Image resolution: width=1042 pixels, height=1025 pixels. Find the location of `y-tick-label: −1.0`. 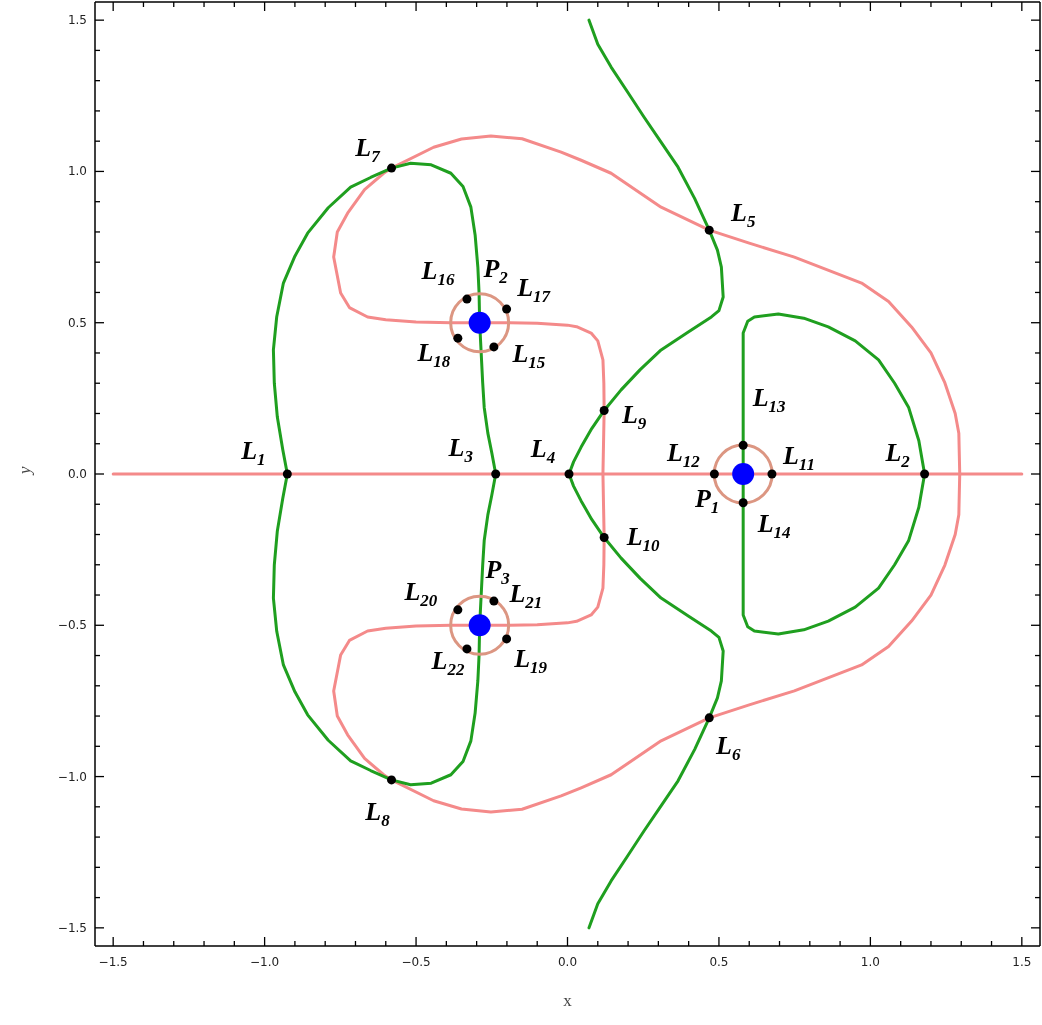

y-tick-label: −1.0 is located at coordinates (72, 776).